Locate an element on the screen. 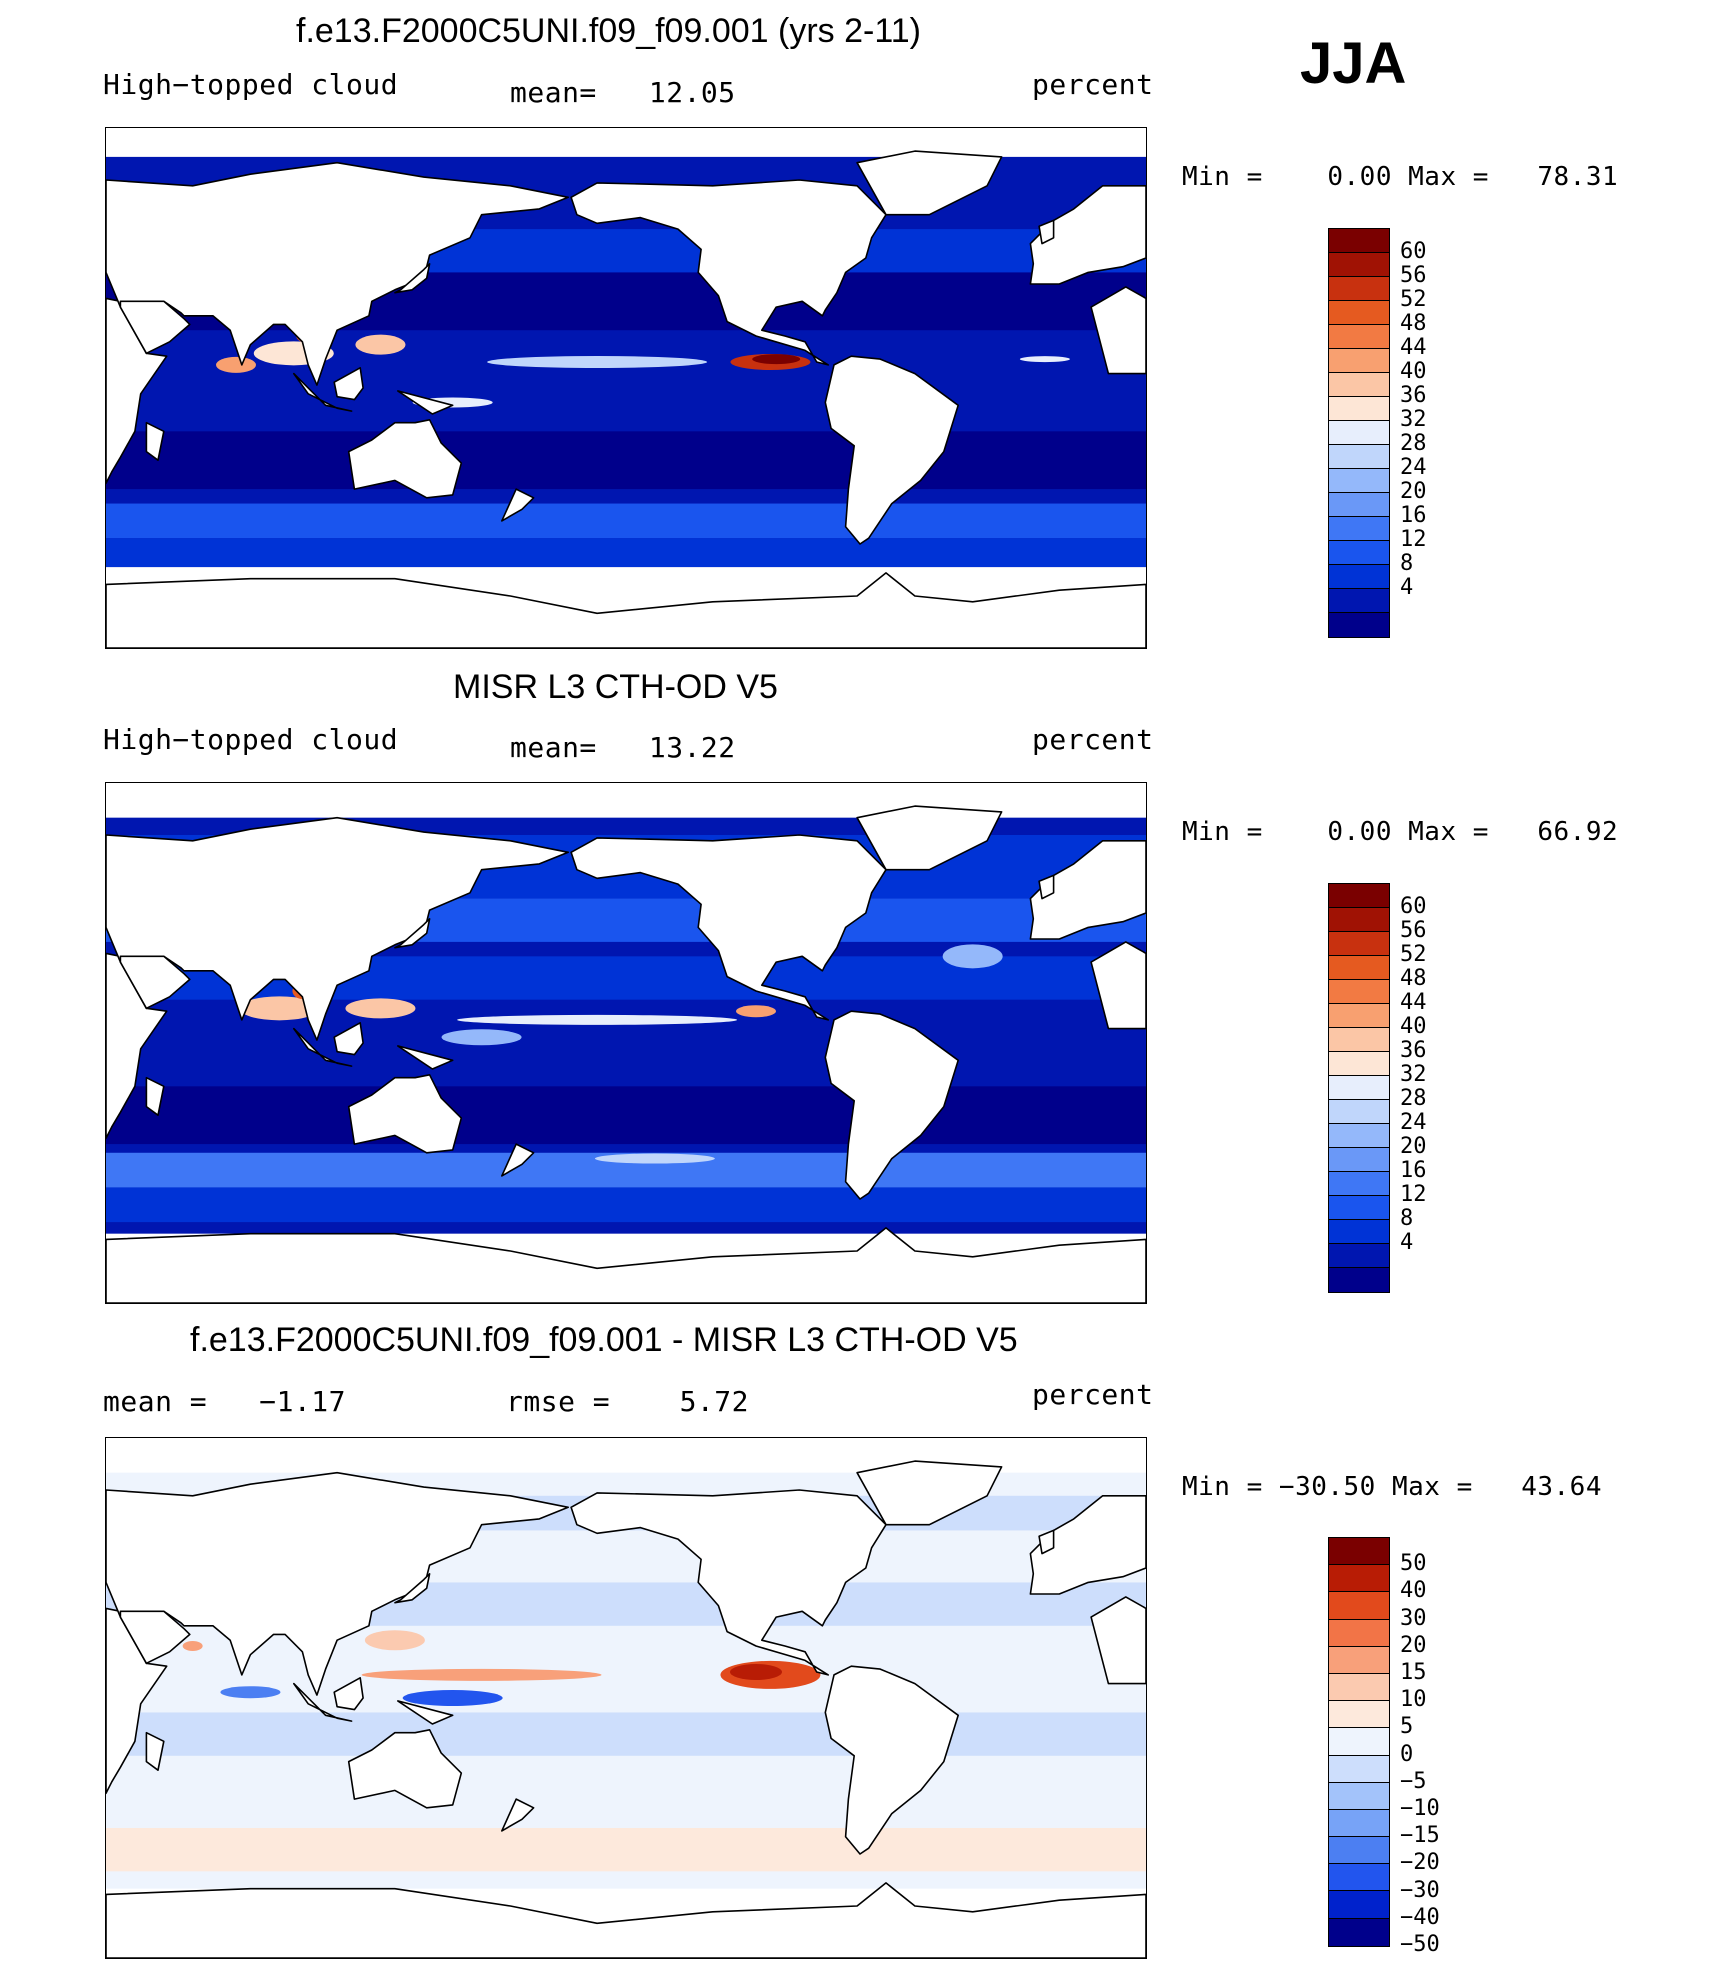  colorbar-tick-label: 16 is located at coordinates (1413, 515).